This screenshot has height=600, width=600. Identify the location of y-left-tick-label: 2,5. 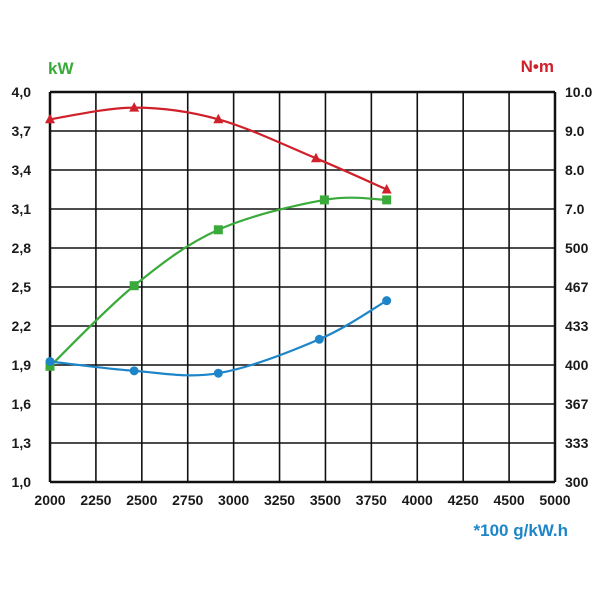
(22, 287).